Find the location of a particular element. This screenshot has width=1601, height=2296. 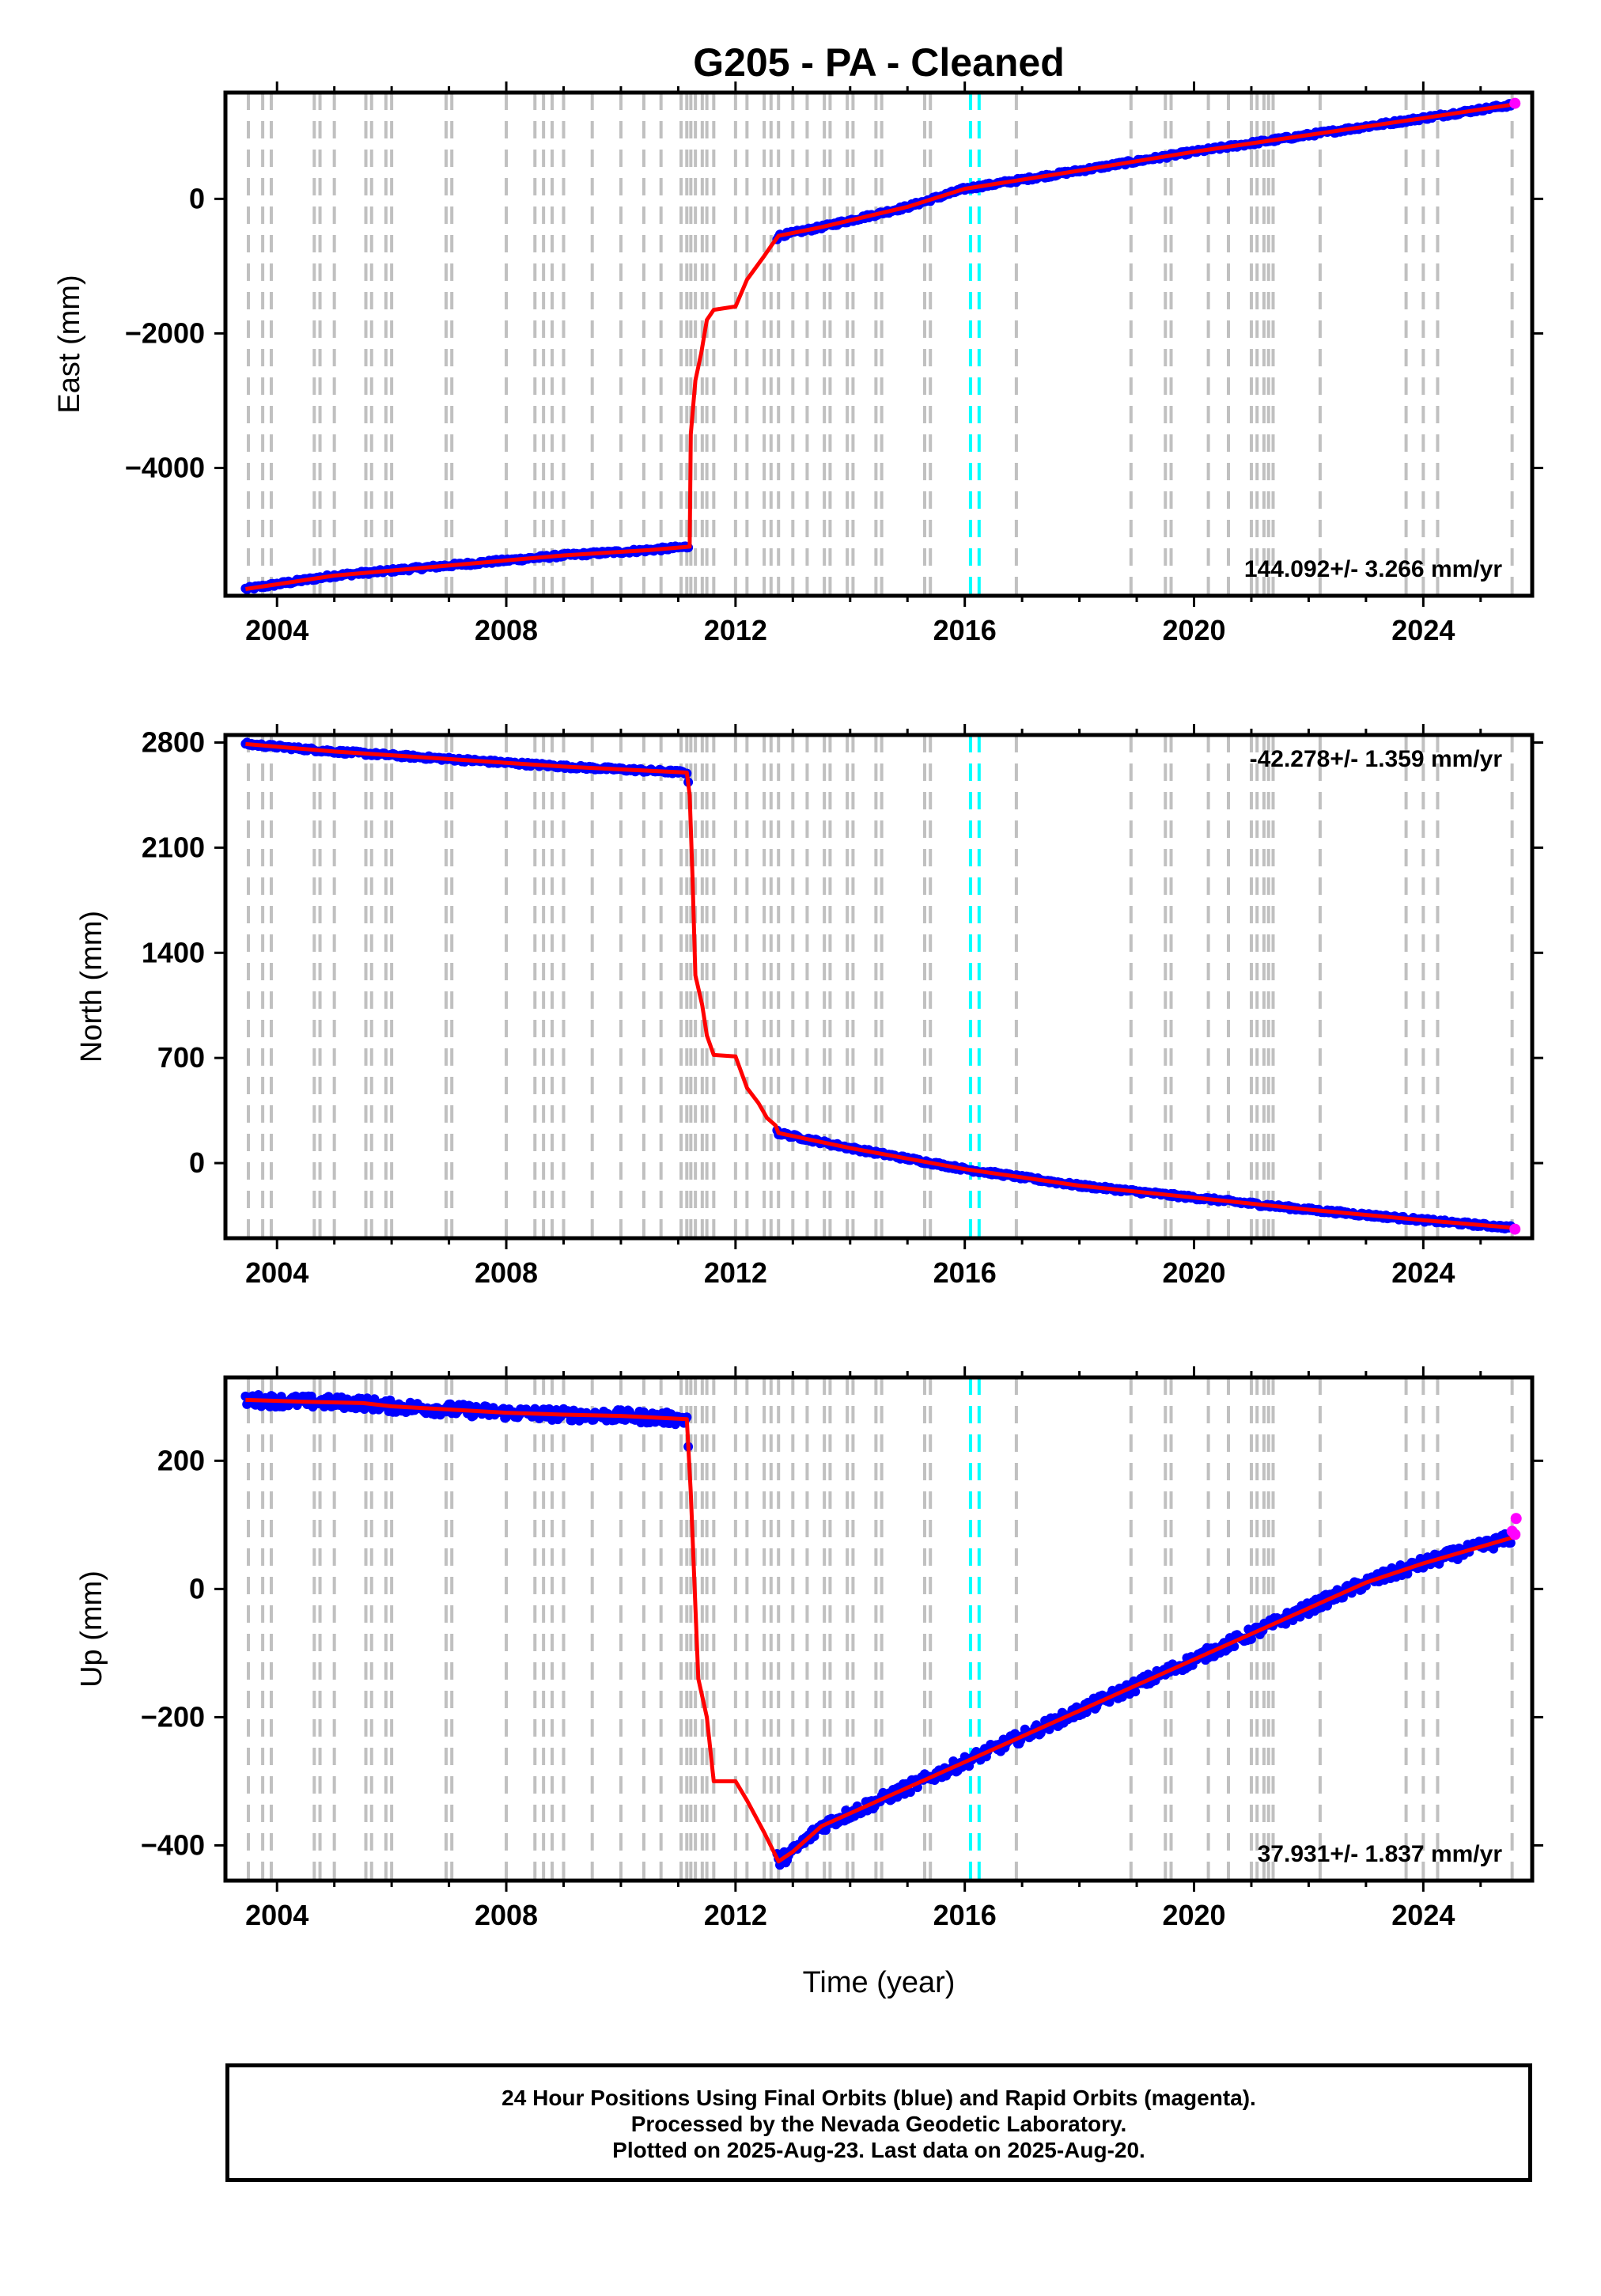

y-tick-label: −4000 is located at coordinates (165, 467).